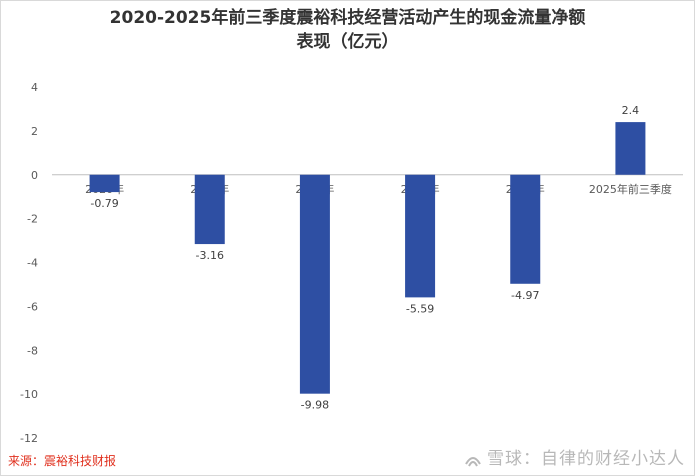 The height and width of the screenshot is (476, 695). What do you see at coordinates (473, 462) in the screenshot?
I see `snowball-logo-icon` at bounding box center [473, 462].